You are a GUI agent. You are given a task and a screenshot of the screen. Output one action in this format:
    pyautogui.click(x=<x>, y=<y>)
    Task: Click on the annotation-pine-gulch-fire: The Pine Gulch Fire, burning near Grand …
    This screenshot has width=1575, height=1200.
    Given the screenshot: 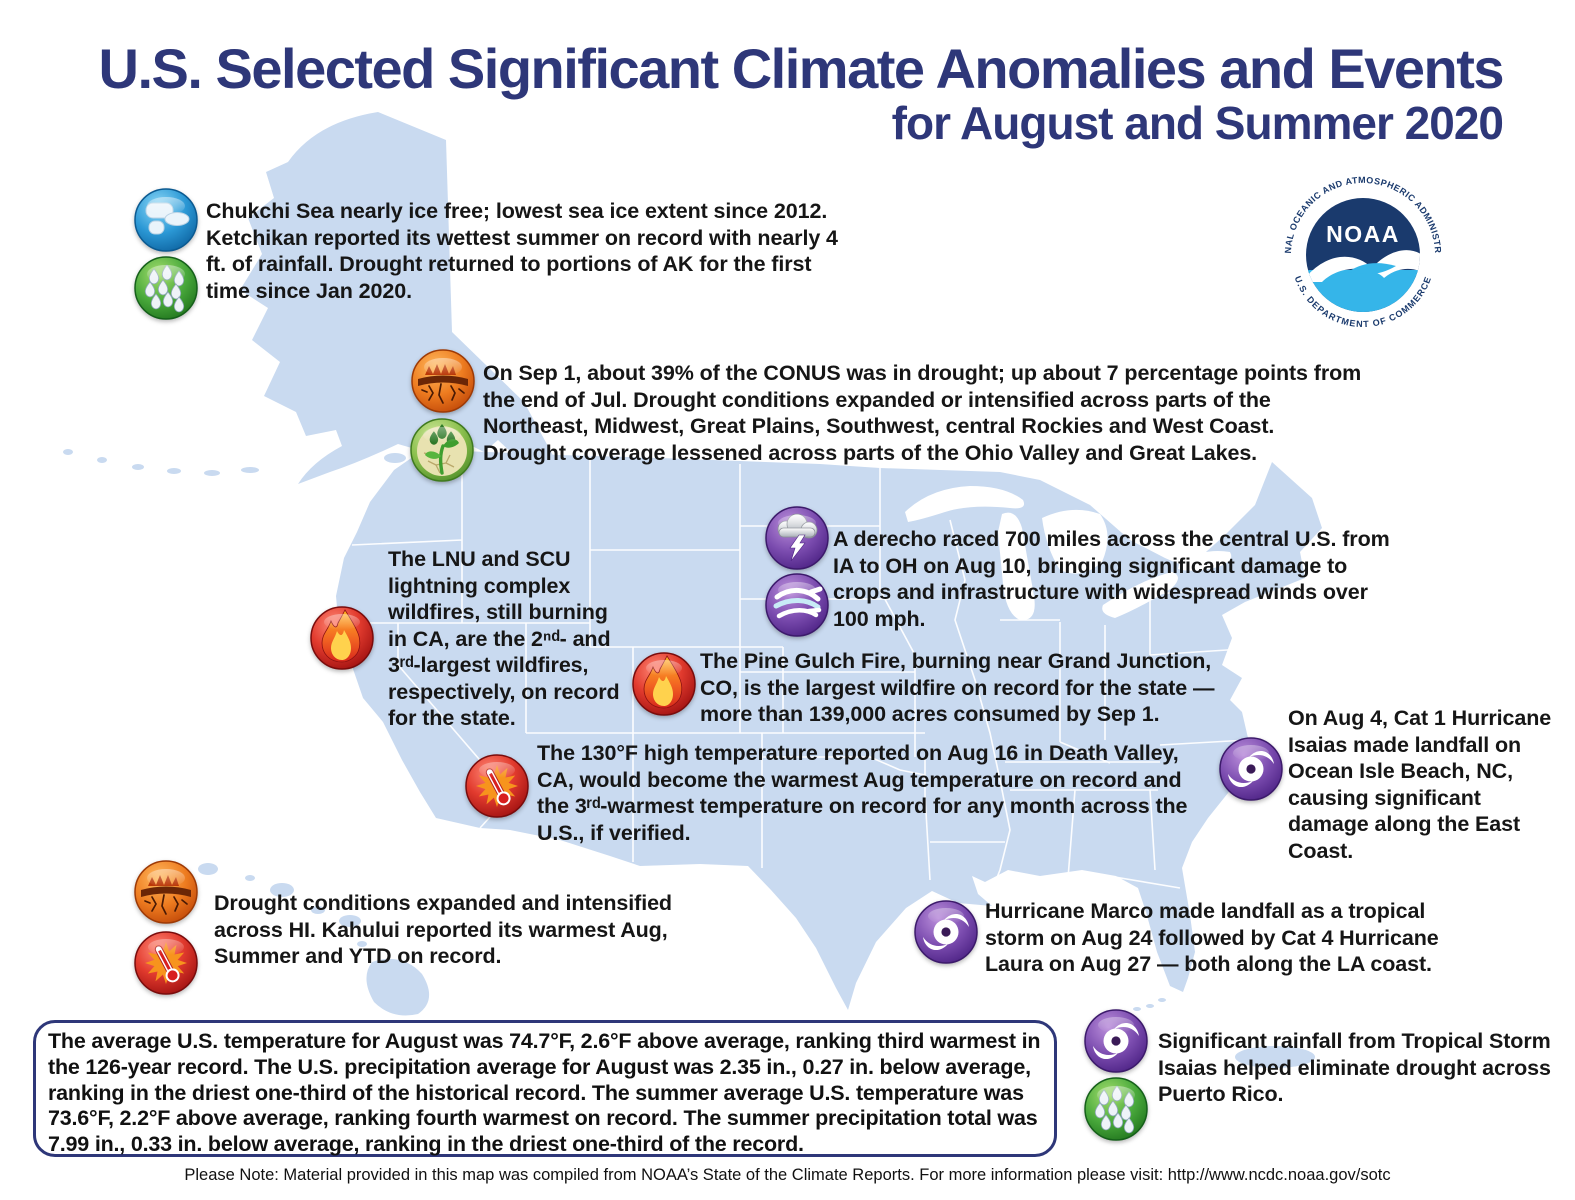 What is the action you would take?
    pyautogui.click(x=957, y=687)
    